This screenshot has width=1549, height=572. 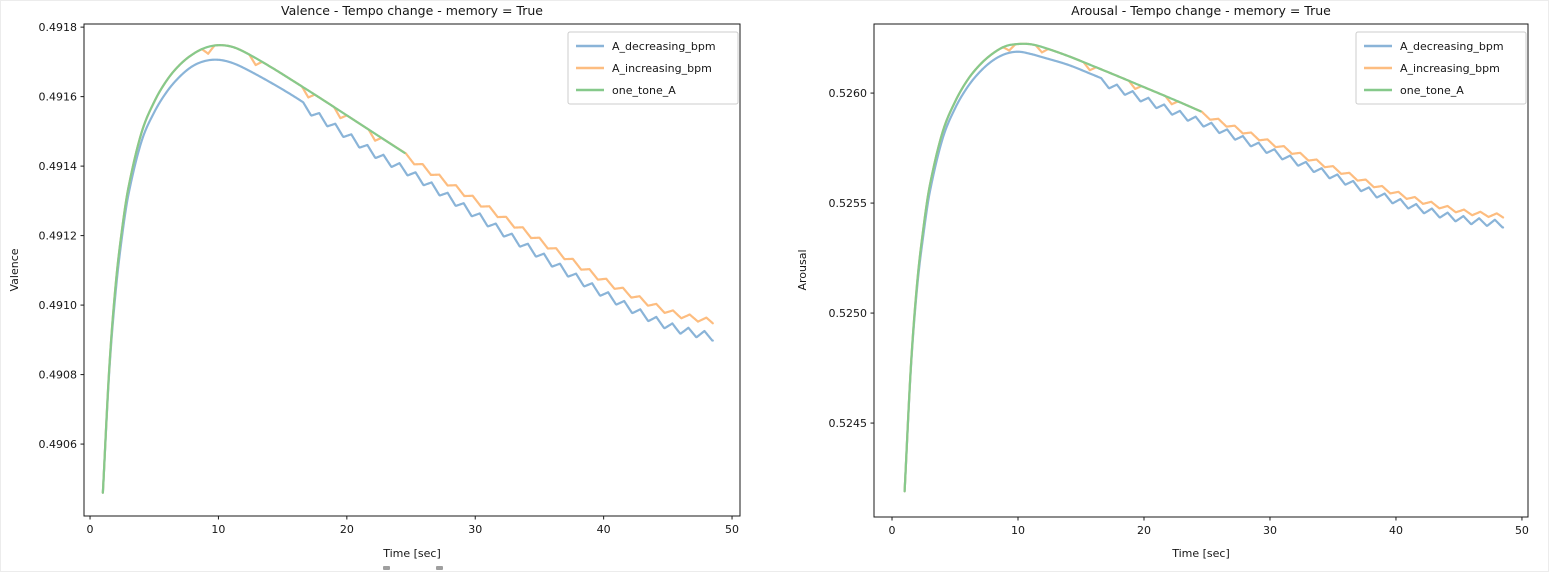 I want to click on y-tick-label: 0.5245, so click(x=848, y=423).